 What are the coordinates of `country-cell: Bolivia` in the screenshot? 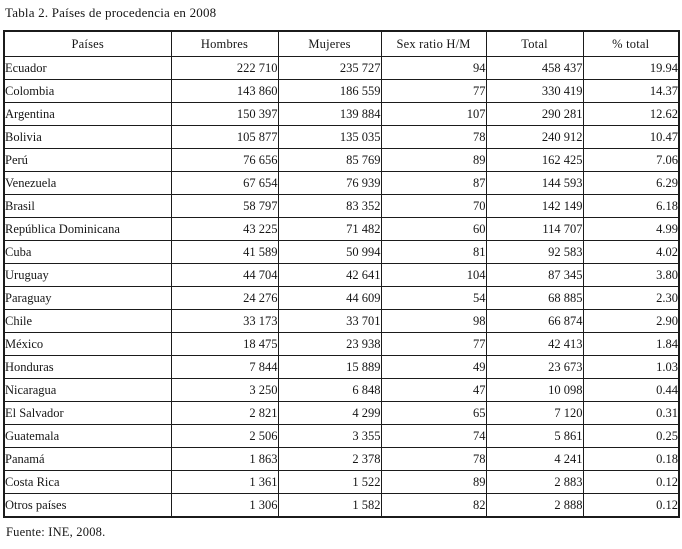 It's located at (87, 137).